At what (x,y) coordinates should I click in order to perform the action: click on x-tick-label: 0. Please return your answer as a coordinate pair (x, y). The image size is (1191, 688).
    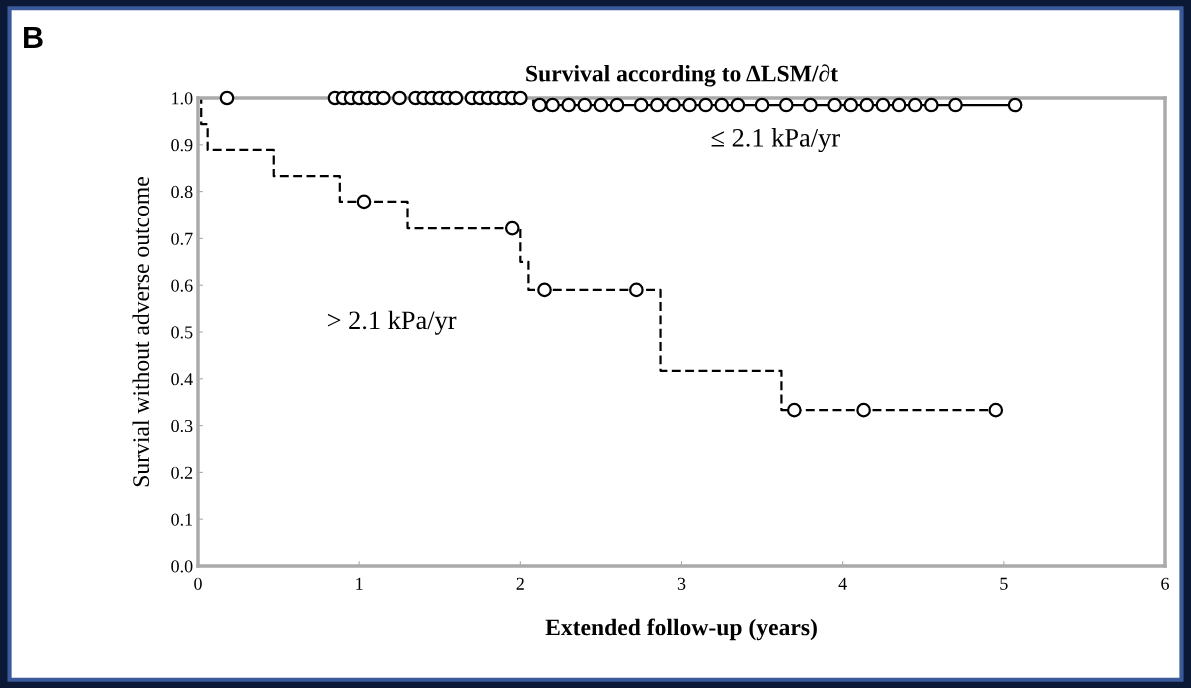
    Looking at the image, I should click on (198, 583).